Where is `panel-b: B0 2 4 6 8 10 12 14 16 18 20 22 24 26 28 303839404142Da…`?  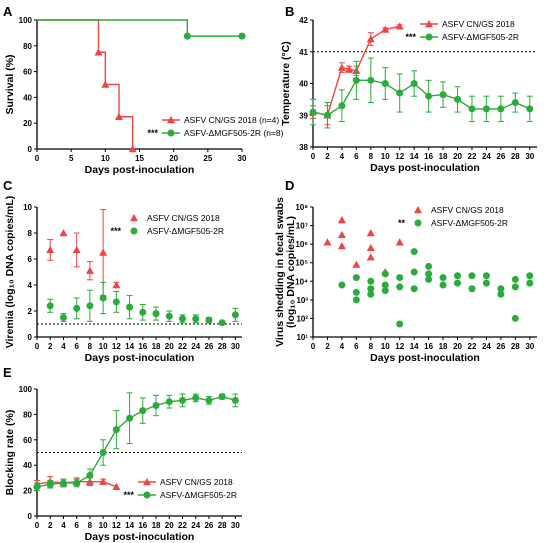
panel-b: B0 2 4 6 8 10 12 14 16 18 20 22 24 26 28 303839404142Da… is located at coordinates (408, 89).